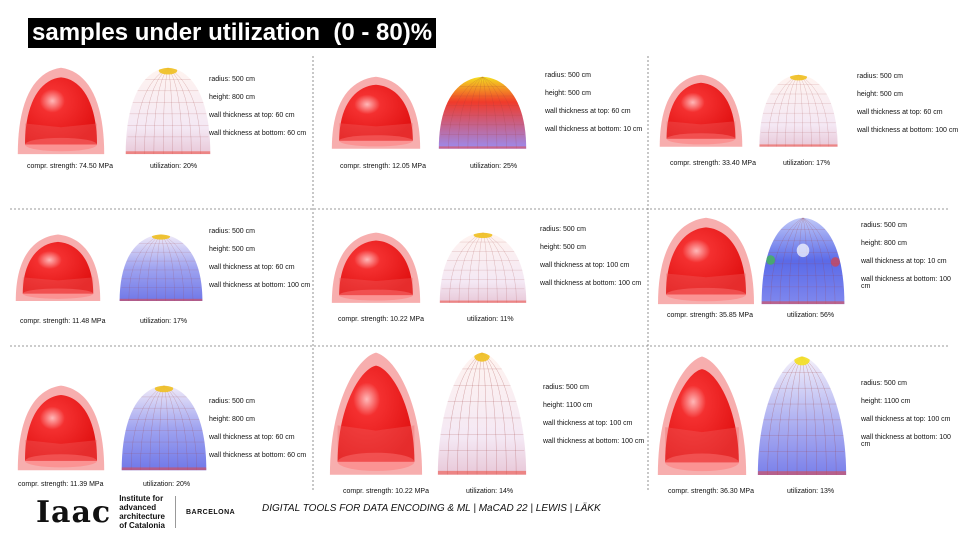 The height and width of the screenshot is (540, 960). I want to click on compressive-strength: compr. strength: 74.50 MPa, so click(70, 166).